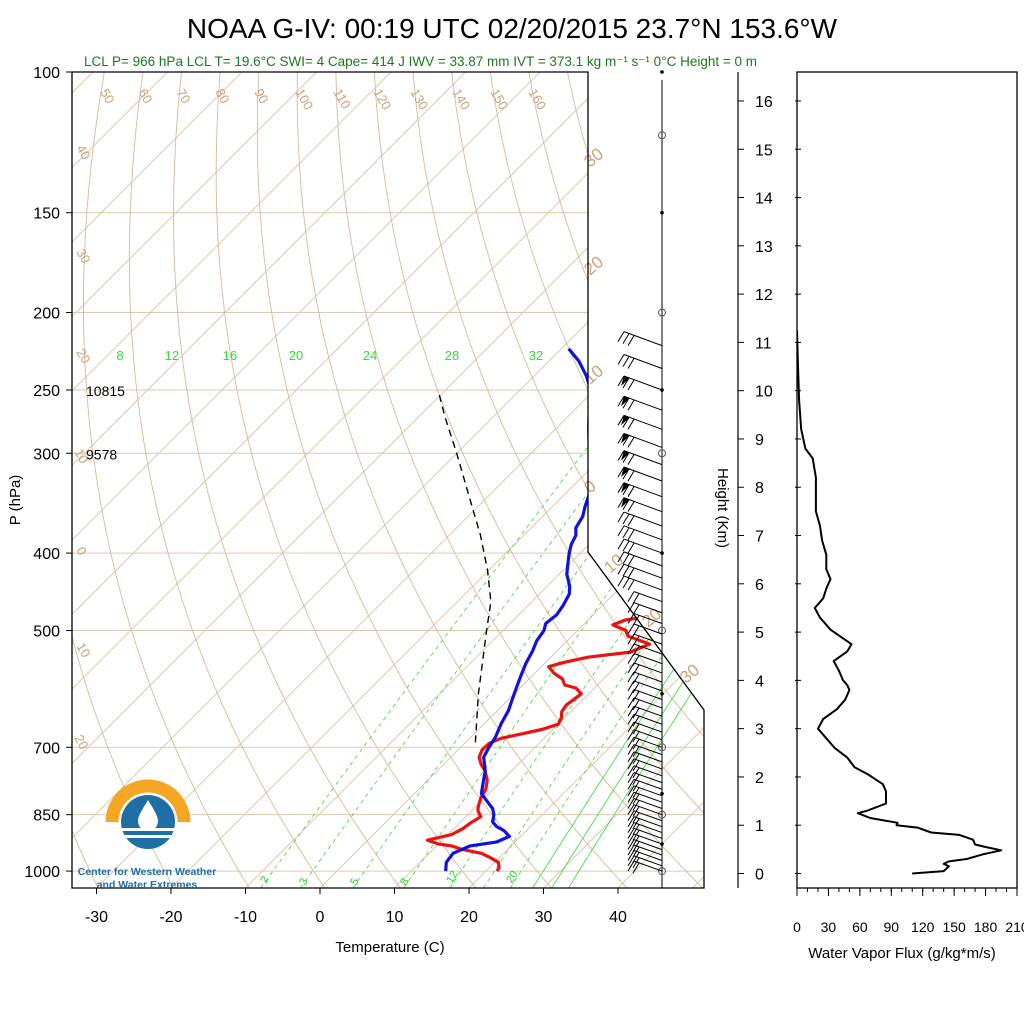  What do you see at coordinates (764, 247) in the screenshot?
I see `height-tick-label: 13` at bounding box center [764, 247].